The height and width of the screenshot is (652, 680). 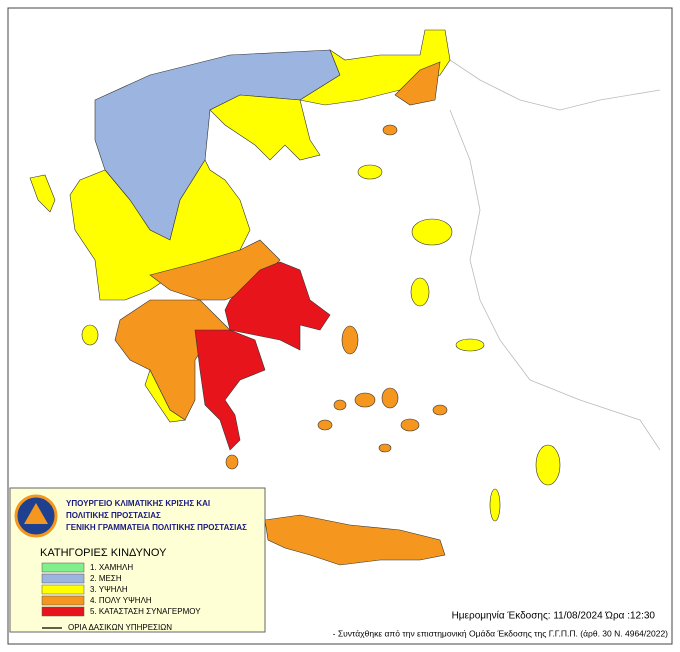 What do you see at coordinates (145, 611) in the screenshot?
I see `legend-label: 5. ΚΑΤΑΣΤΑΣΗ ΣΥΝΑΓΕΡΜΟΥ` at bounding box center [145, 611].